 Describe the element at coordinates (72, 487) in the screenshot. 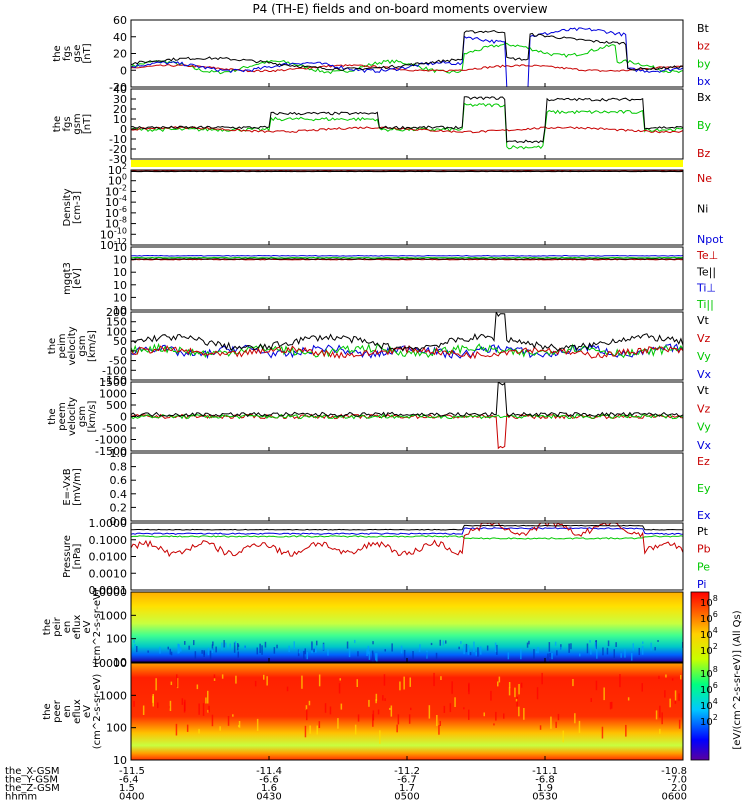

I see `y-axis-label: E=-VxB[mV/m]` at that location.